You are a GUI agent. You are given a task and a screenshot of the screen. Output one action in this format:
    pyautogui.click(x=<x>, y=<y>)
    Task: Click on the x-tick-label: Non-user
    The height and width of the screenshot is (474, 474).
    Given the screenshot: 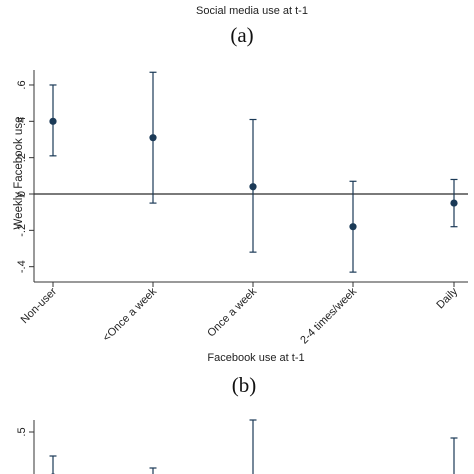 What is the action you would take?
    pyautogui.click(x=39, y=305)
    